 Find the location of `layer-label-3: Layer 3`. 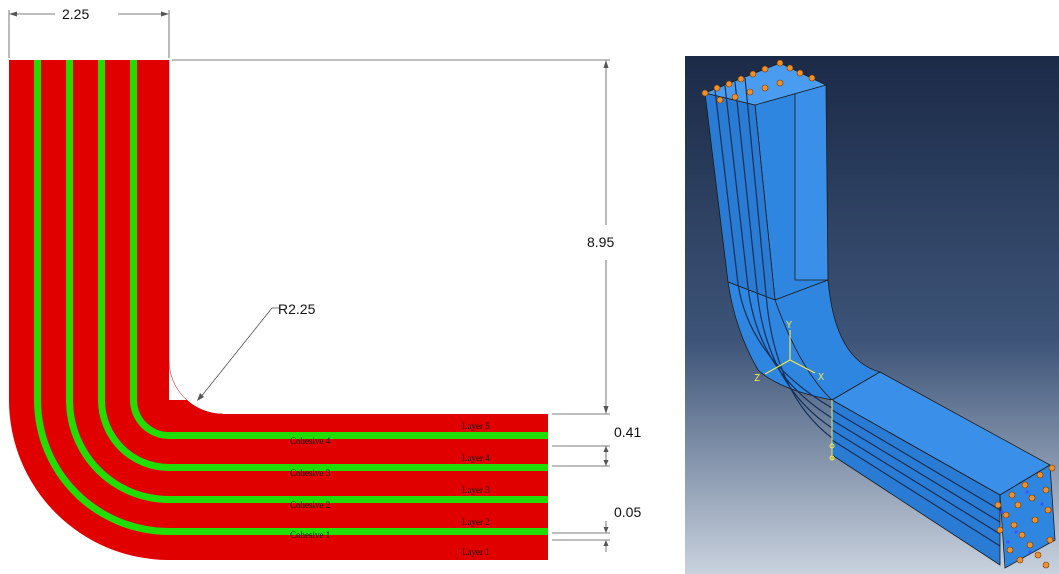

layer-label-3: Layer 3 is located at coordinates (476, 490).